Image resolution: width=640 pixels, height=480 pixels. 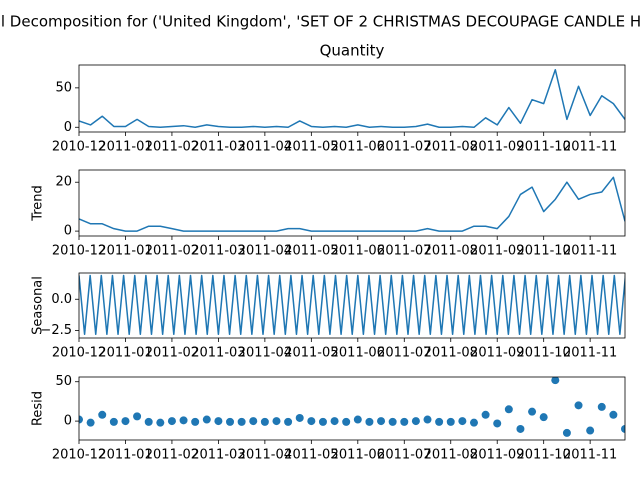 I want to click on y-tick-label: −2.5, so click(x=56, y=330).